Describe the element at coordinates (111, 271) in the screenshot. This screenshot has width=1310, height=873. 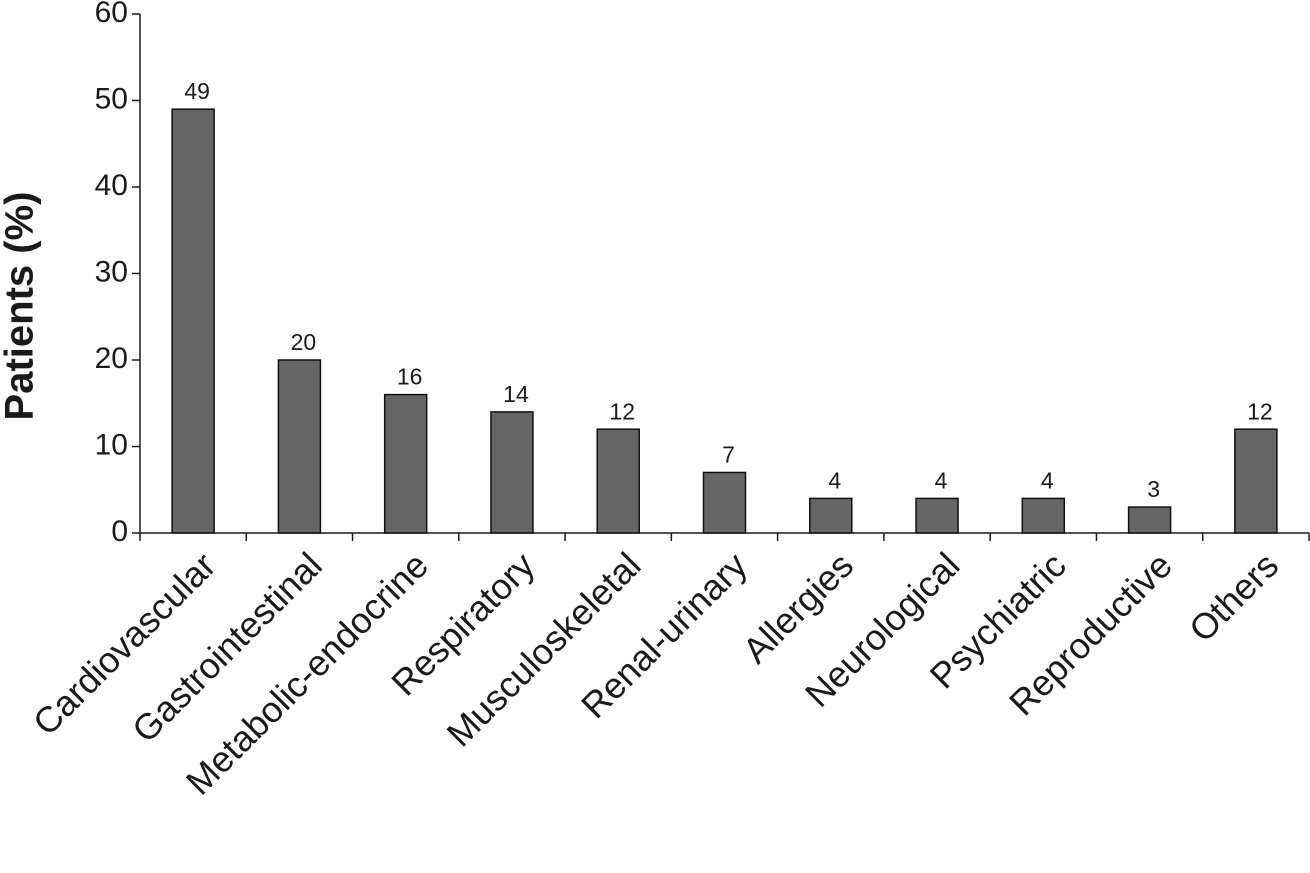
I see `y-tick-label: 30` at that location.